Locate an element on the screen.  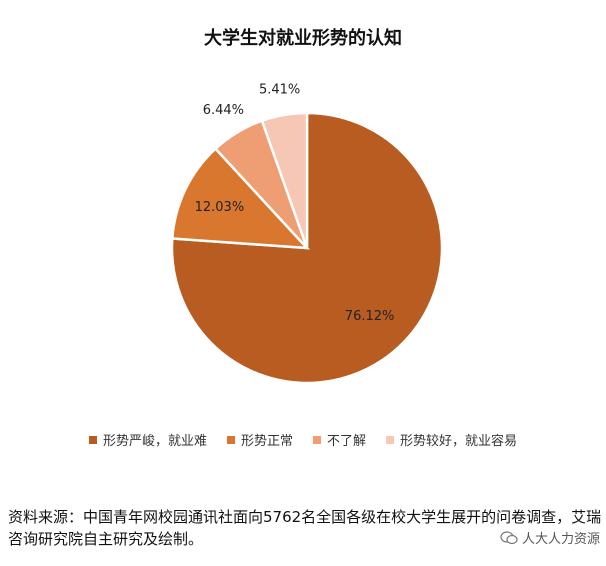
watermark: 人大人力资源 is located at coordinates (550, 537).